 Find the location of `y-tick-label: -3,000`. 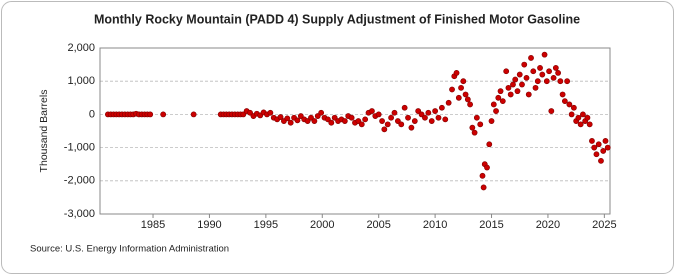

y-tick-label: -3,000 is located at coordinates (79, 214).